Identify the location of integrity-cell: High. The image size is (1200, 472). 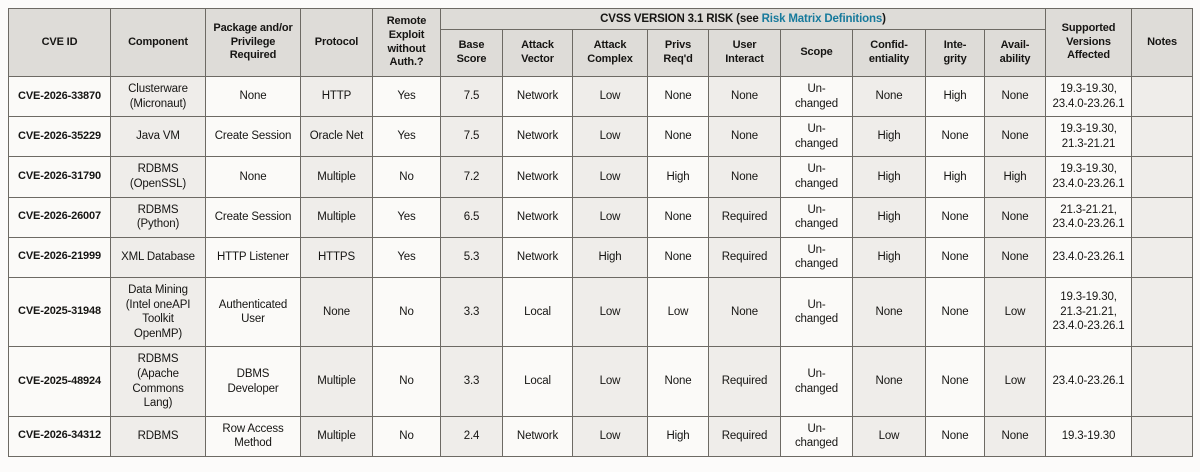
(955, 177).